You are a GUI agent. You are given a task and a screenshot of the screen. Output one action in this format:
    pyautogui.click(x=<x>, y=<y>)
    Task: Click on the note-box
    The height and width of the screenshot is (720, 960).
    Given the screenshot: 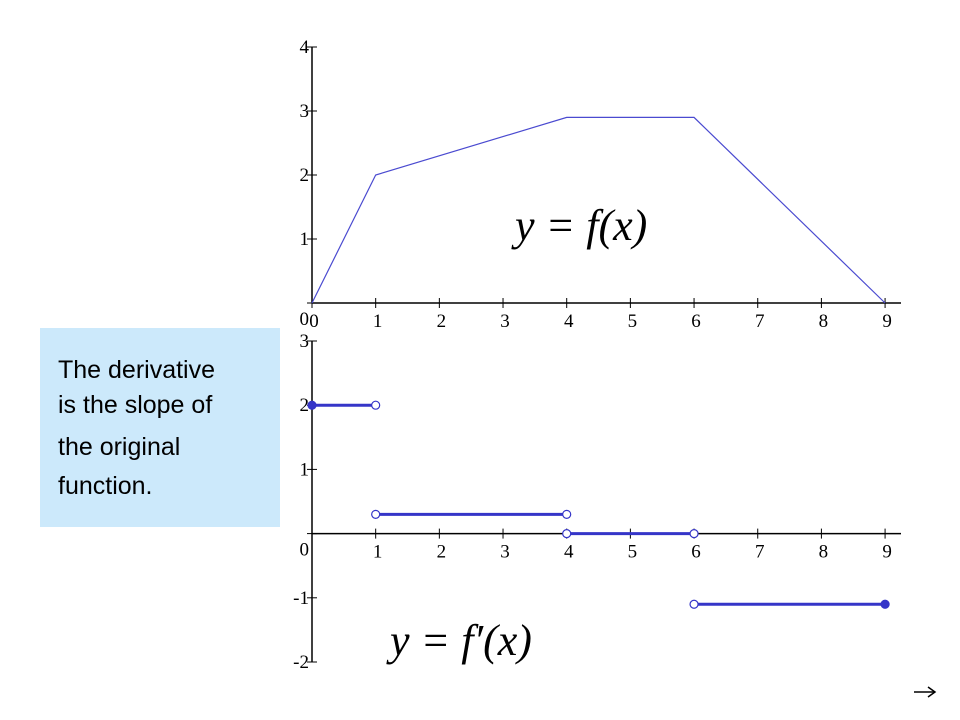 What is the action you would take?
    pyautogui.click(x=160, y=427)
    